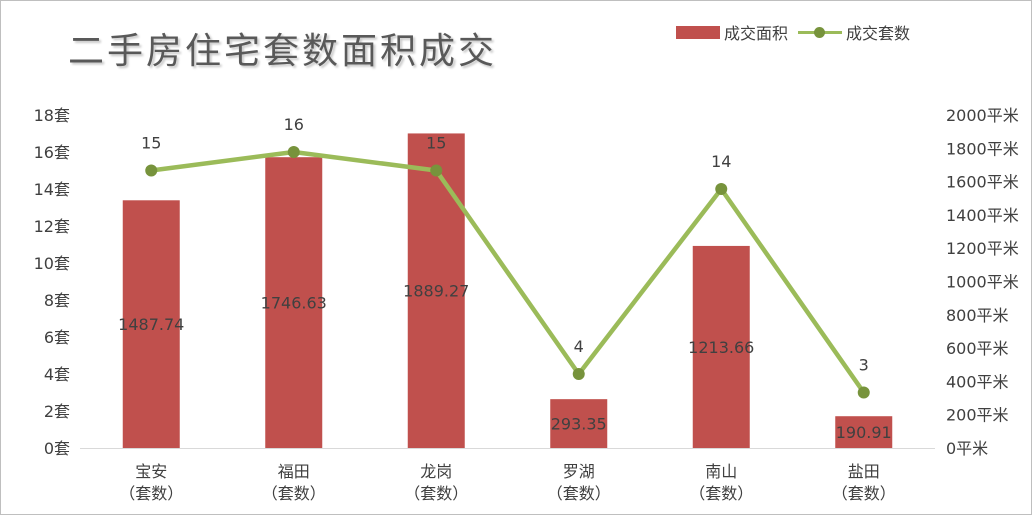  Describe the element at coordinates (977, 415) in the screenshot. I see `right-axis-tick-label: 200平米` at that location.